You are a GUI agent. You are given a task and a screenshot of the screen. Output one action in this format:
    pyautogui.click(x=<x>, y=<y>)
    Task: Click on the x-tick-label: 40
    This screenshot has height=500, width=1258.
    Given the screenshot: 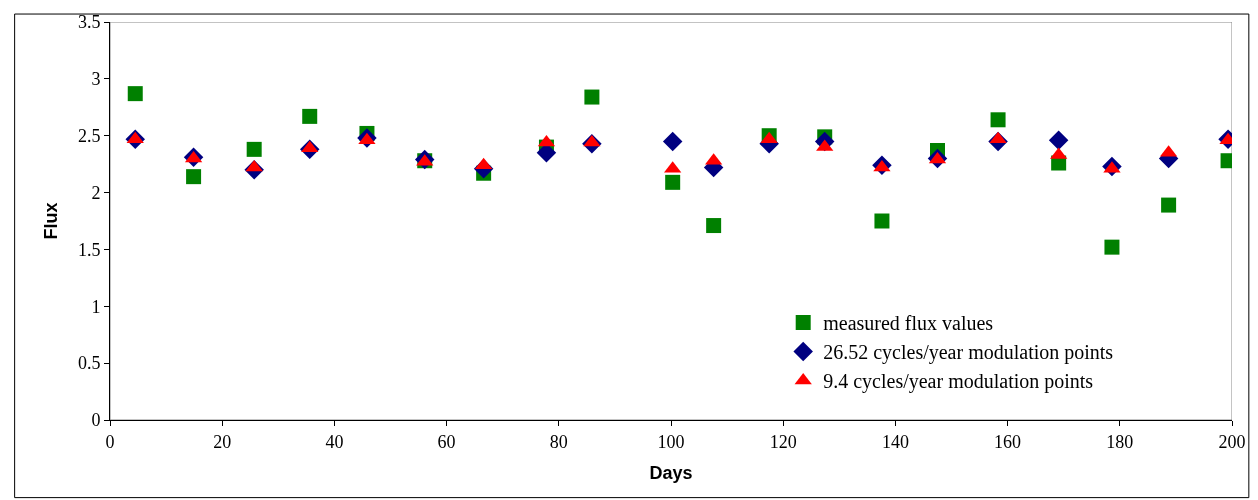 What is the action you would take?
    pyautogui.click(x=334, y=441)
    